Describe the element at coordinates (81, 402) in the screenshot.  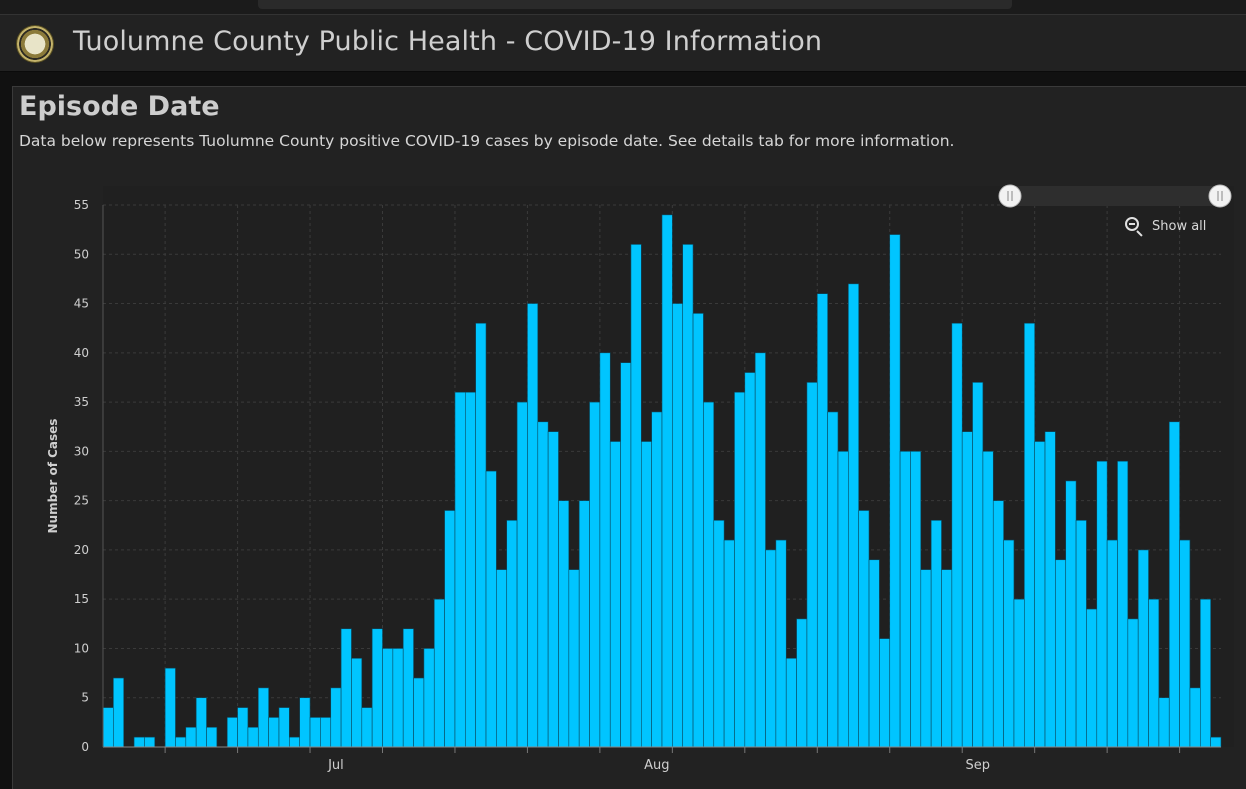
I see `y-tick-label: 35` at that location.